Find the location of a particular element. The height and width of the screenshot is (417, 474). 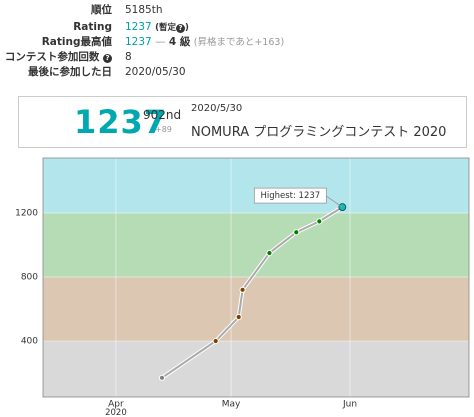

label-group: コンテスト参加回数 ? is located at coordinates (58, 57).